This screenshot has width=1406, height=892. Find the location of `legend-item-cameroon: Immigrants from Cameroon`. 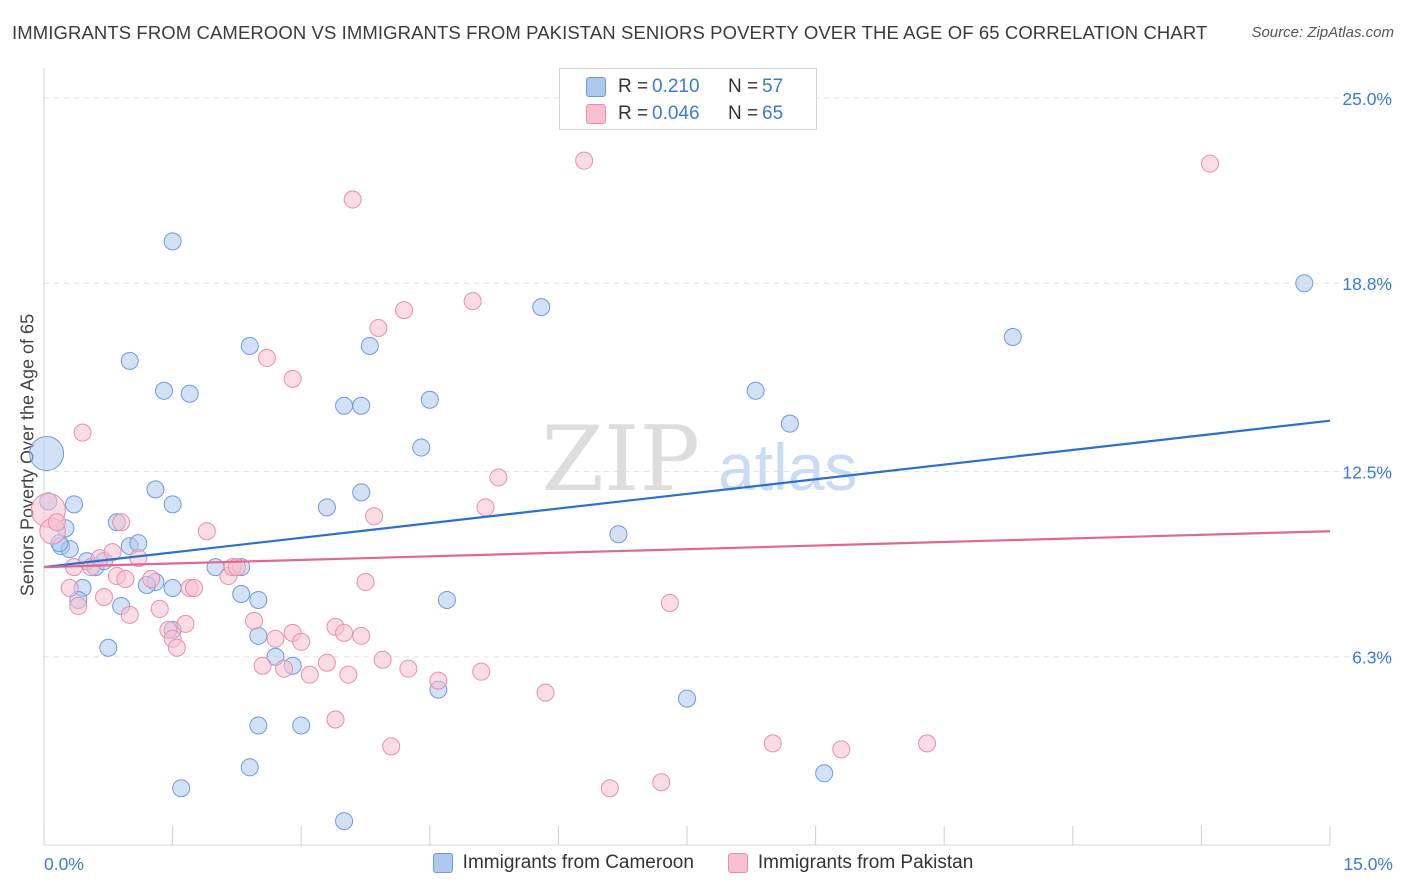

legend-item-cameroon: Immigrants from Cameroon is located at coordinates (563, 863).